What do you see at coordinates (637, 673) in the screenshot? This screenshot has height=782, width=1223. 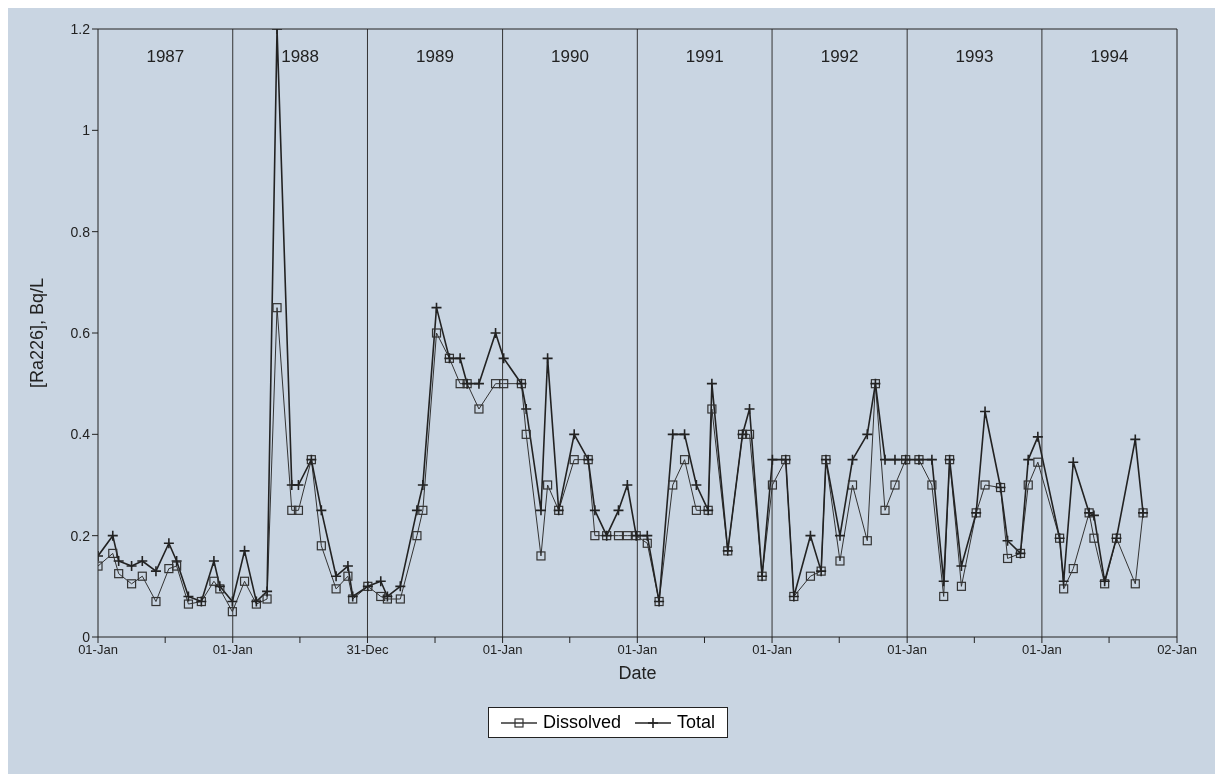 I see `x-axis-title: Date` at bounding box center [637, 673].